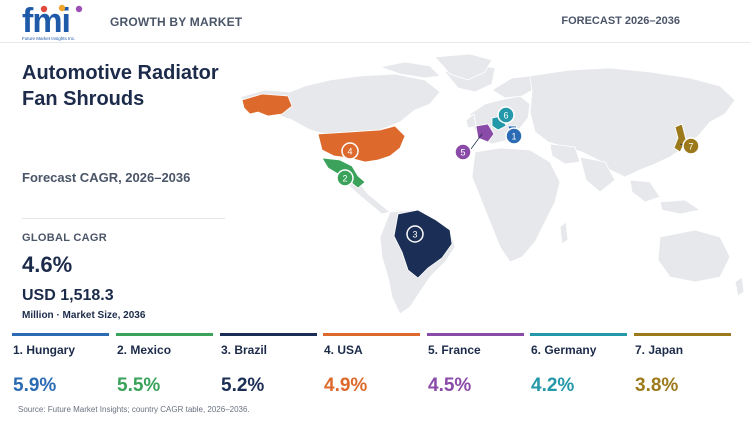  I want to click on country-cagr-value: 3.8%, so click(657, 385).